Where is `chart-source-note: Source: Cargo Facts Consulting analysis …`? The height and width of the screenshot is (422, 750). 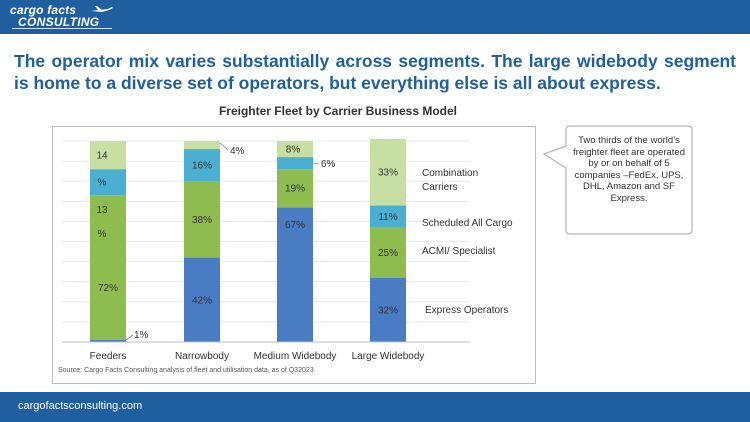 chart-source-note: Source: Cargo Facts Consulting analysis … is located at coordinates (186, 370).